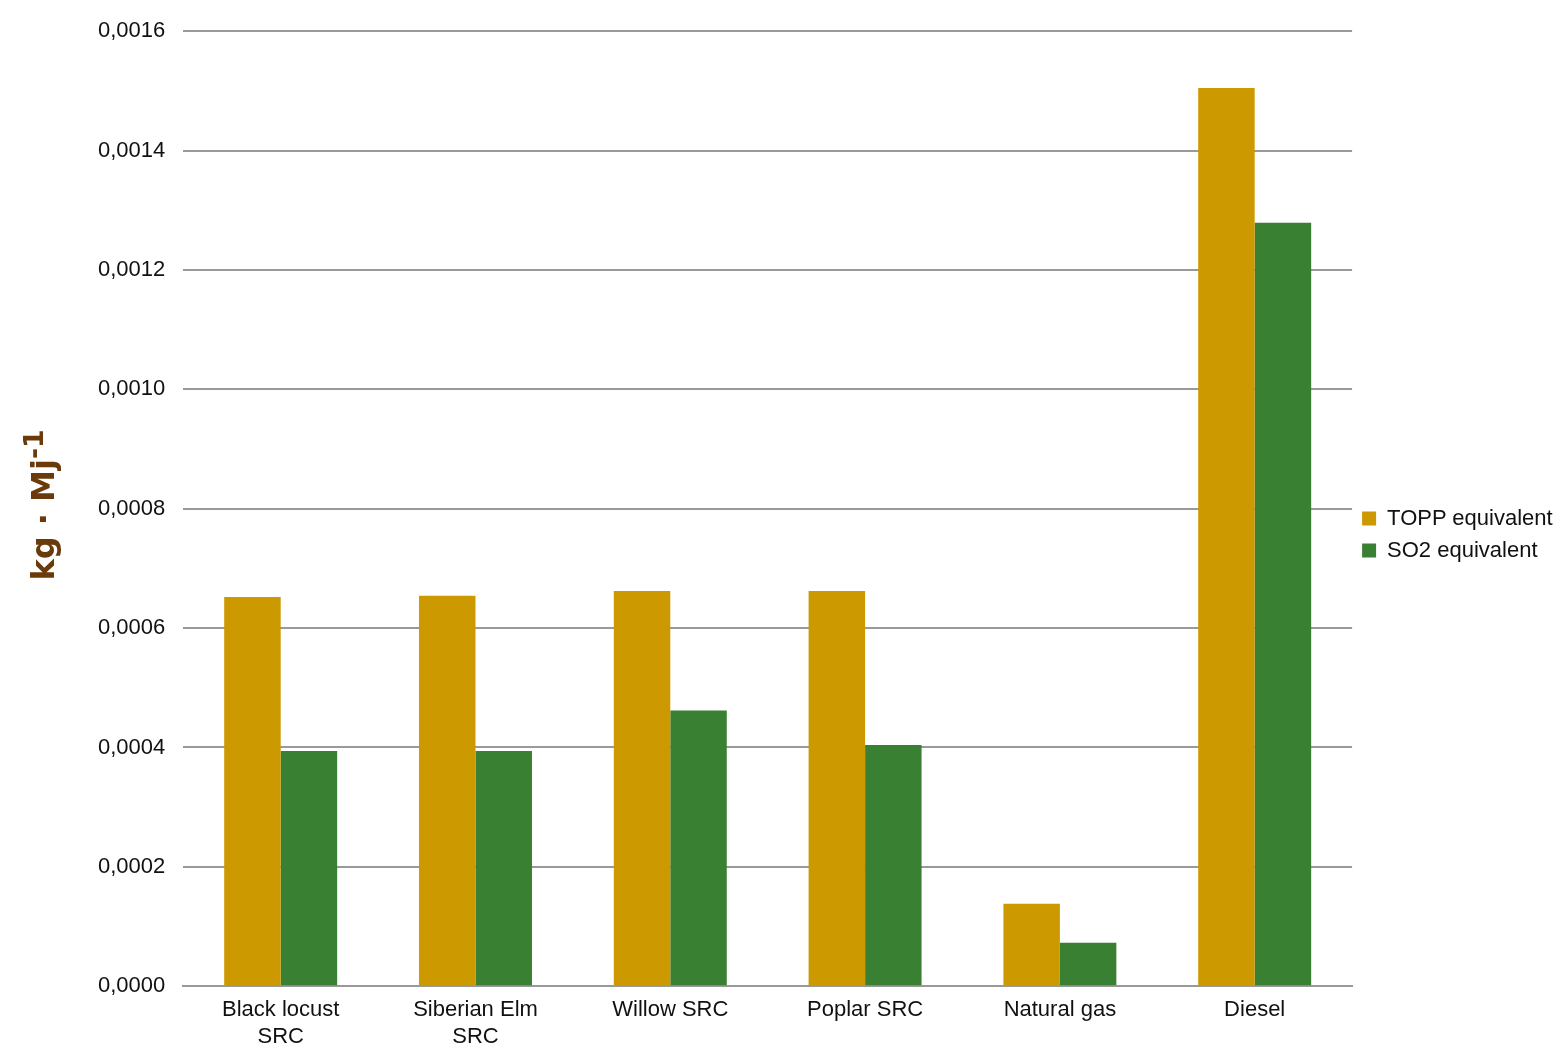 The image size is (1567, 1053). What do you see at coordinates (131, 627) in the screenshot?
I see `y-tick-label: 0,0006` at bounding box center [131, 627].